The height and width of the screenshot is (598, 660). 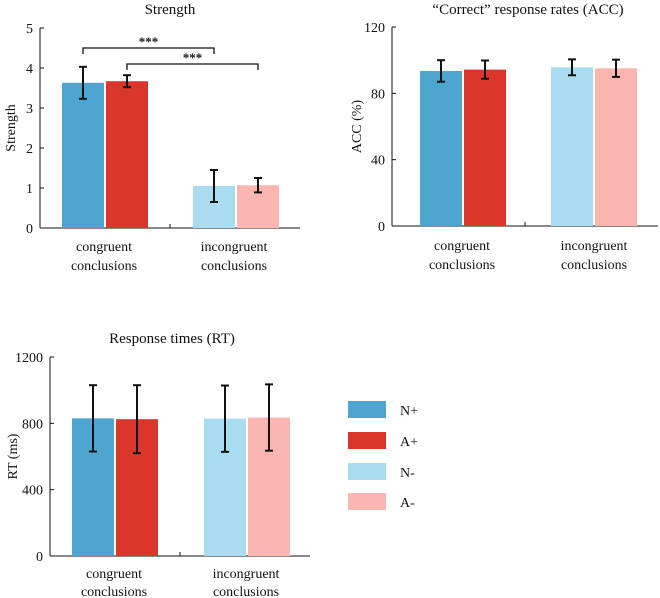 What do you see at coordinates (357, 127) in the screenshot?
I see `y-axis-label: ACC (%)` at bounding box center [357, 127].